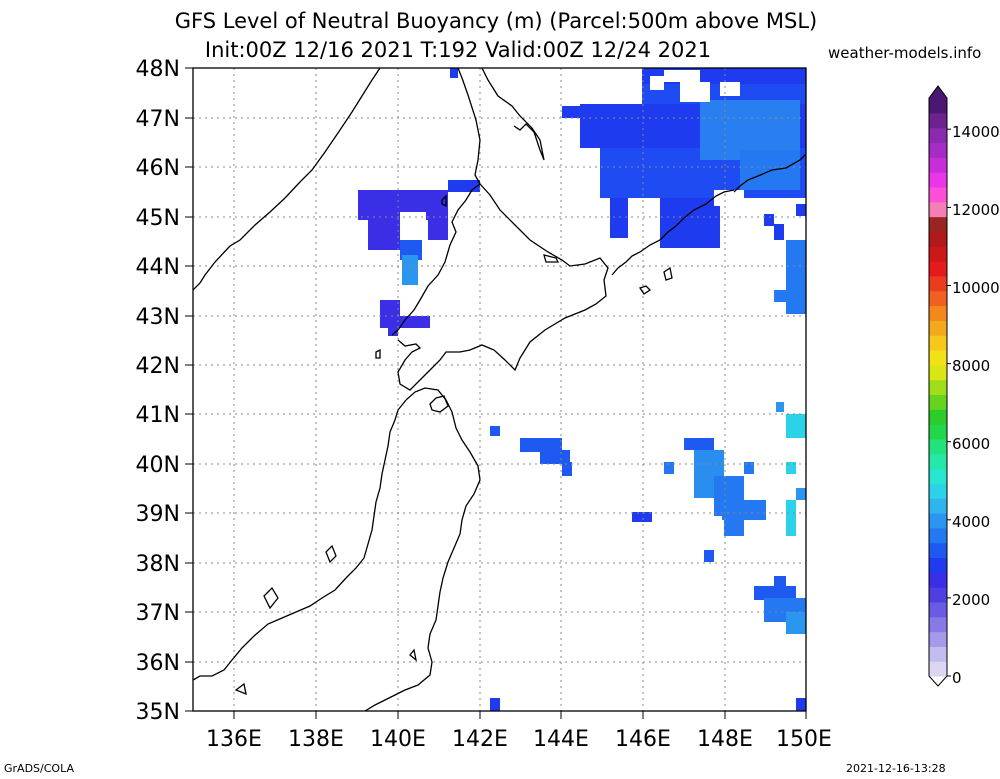  What do you see at coordinates (158, 564) in the screenshot?
I see `lat-label: 38N` at bounding box center [158, 564].